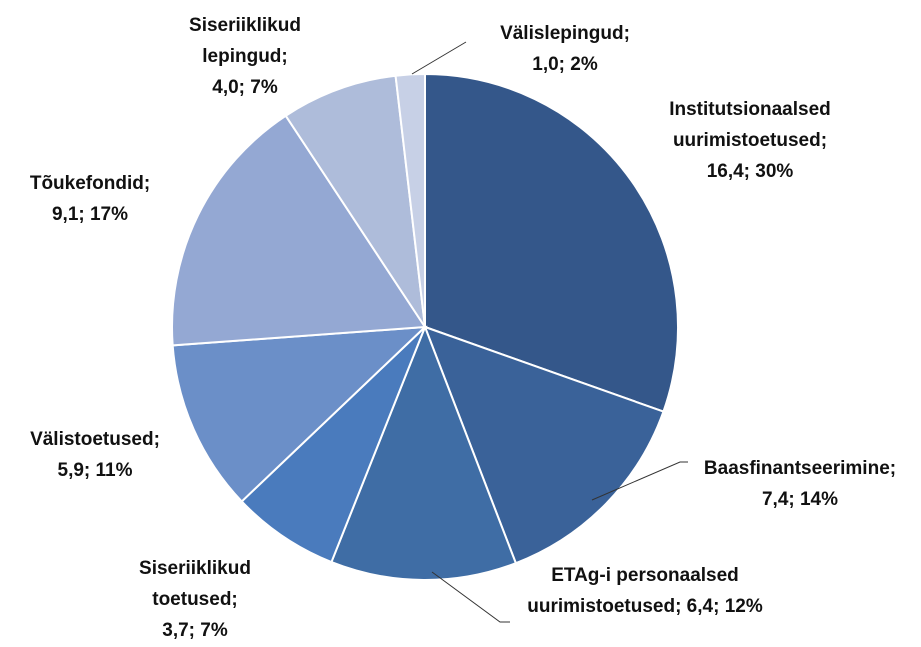  What do you see at coordinates (90, 214) in the screenshot?
I see `value-label: 9,1; 17%` at bounding box center [90, 214].